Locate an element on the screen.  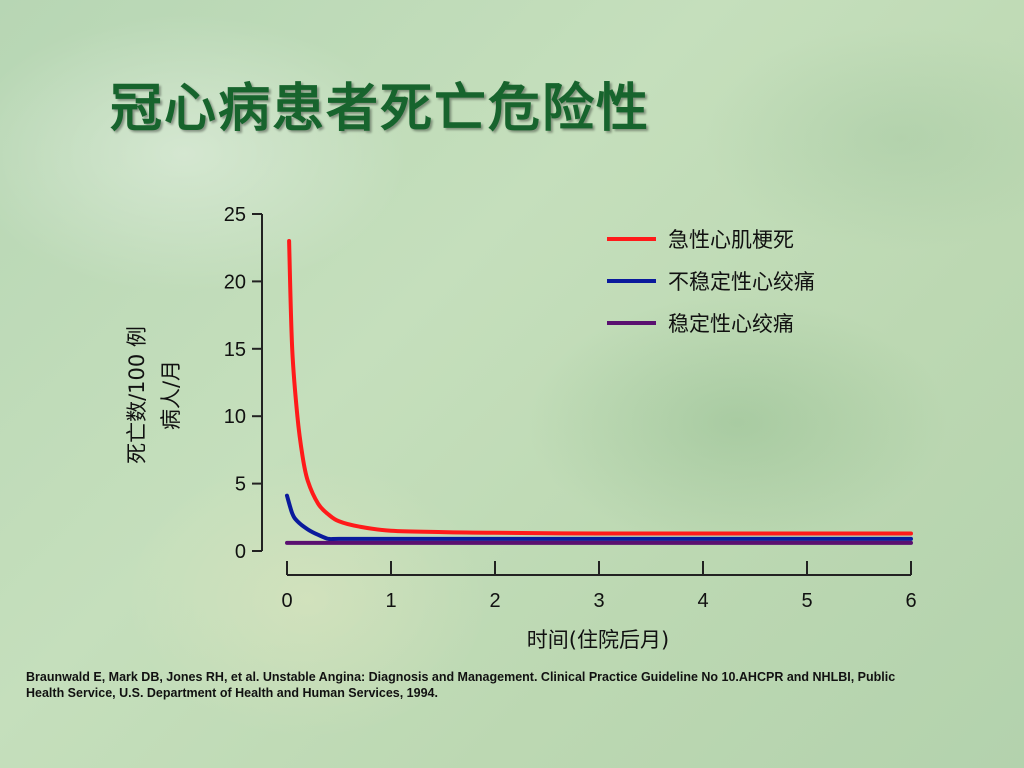
slide-title: 冠心病患者死亡危险性 is located at coordinates (380, 108).